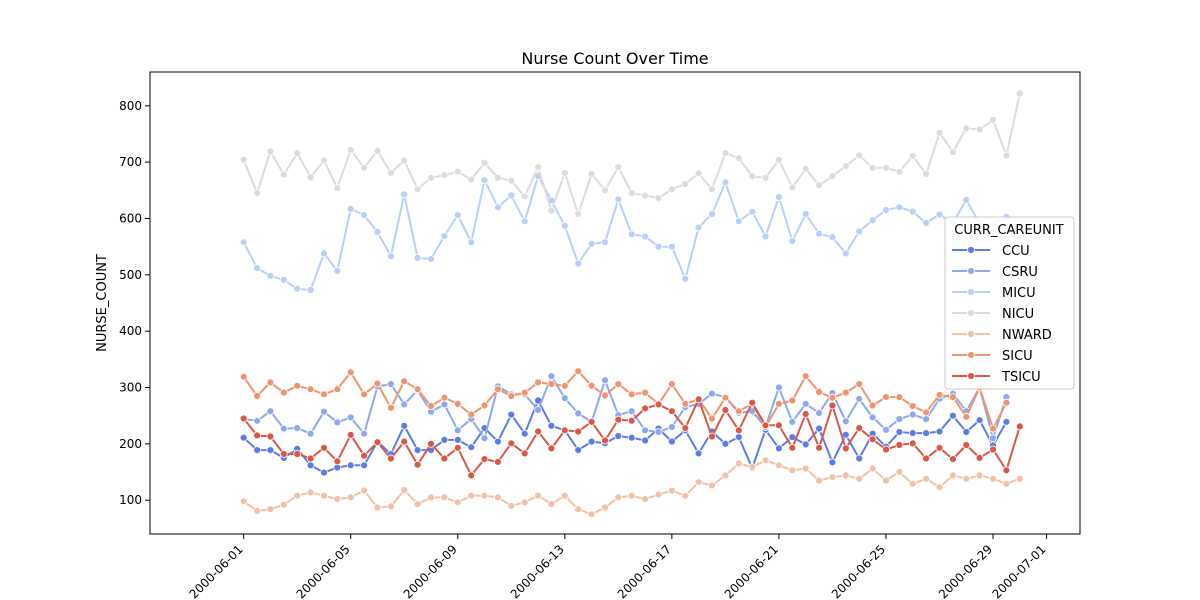 The height and width of the screenshot is (600, 1200). I want to click on y-tick-label: 600, so click(130, 218).